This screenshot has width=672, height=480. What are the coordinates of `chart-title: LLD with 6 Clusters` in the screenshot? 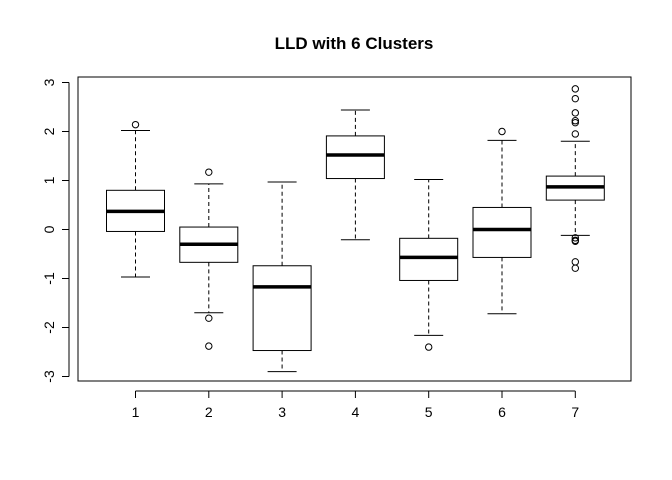 It's located at (354, 43).